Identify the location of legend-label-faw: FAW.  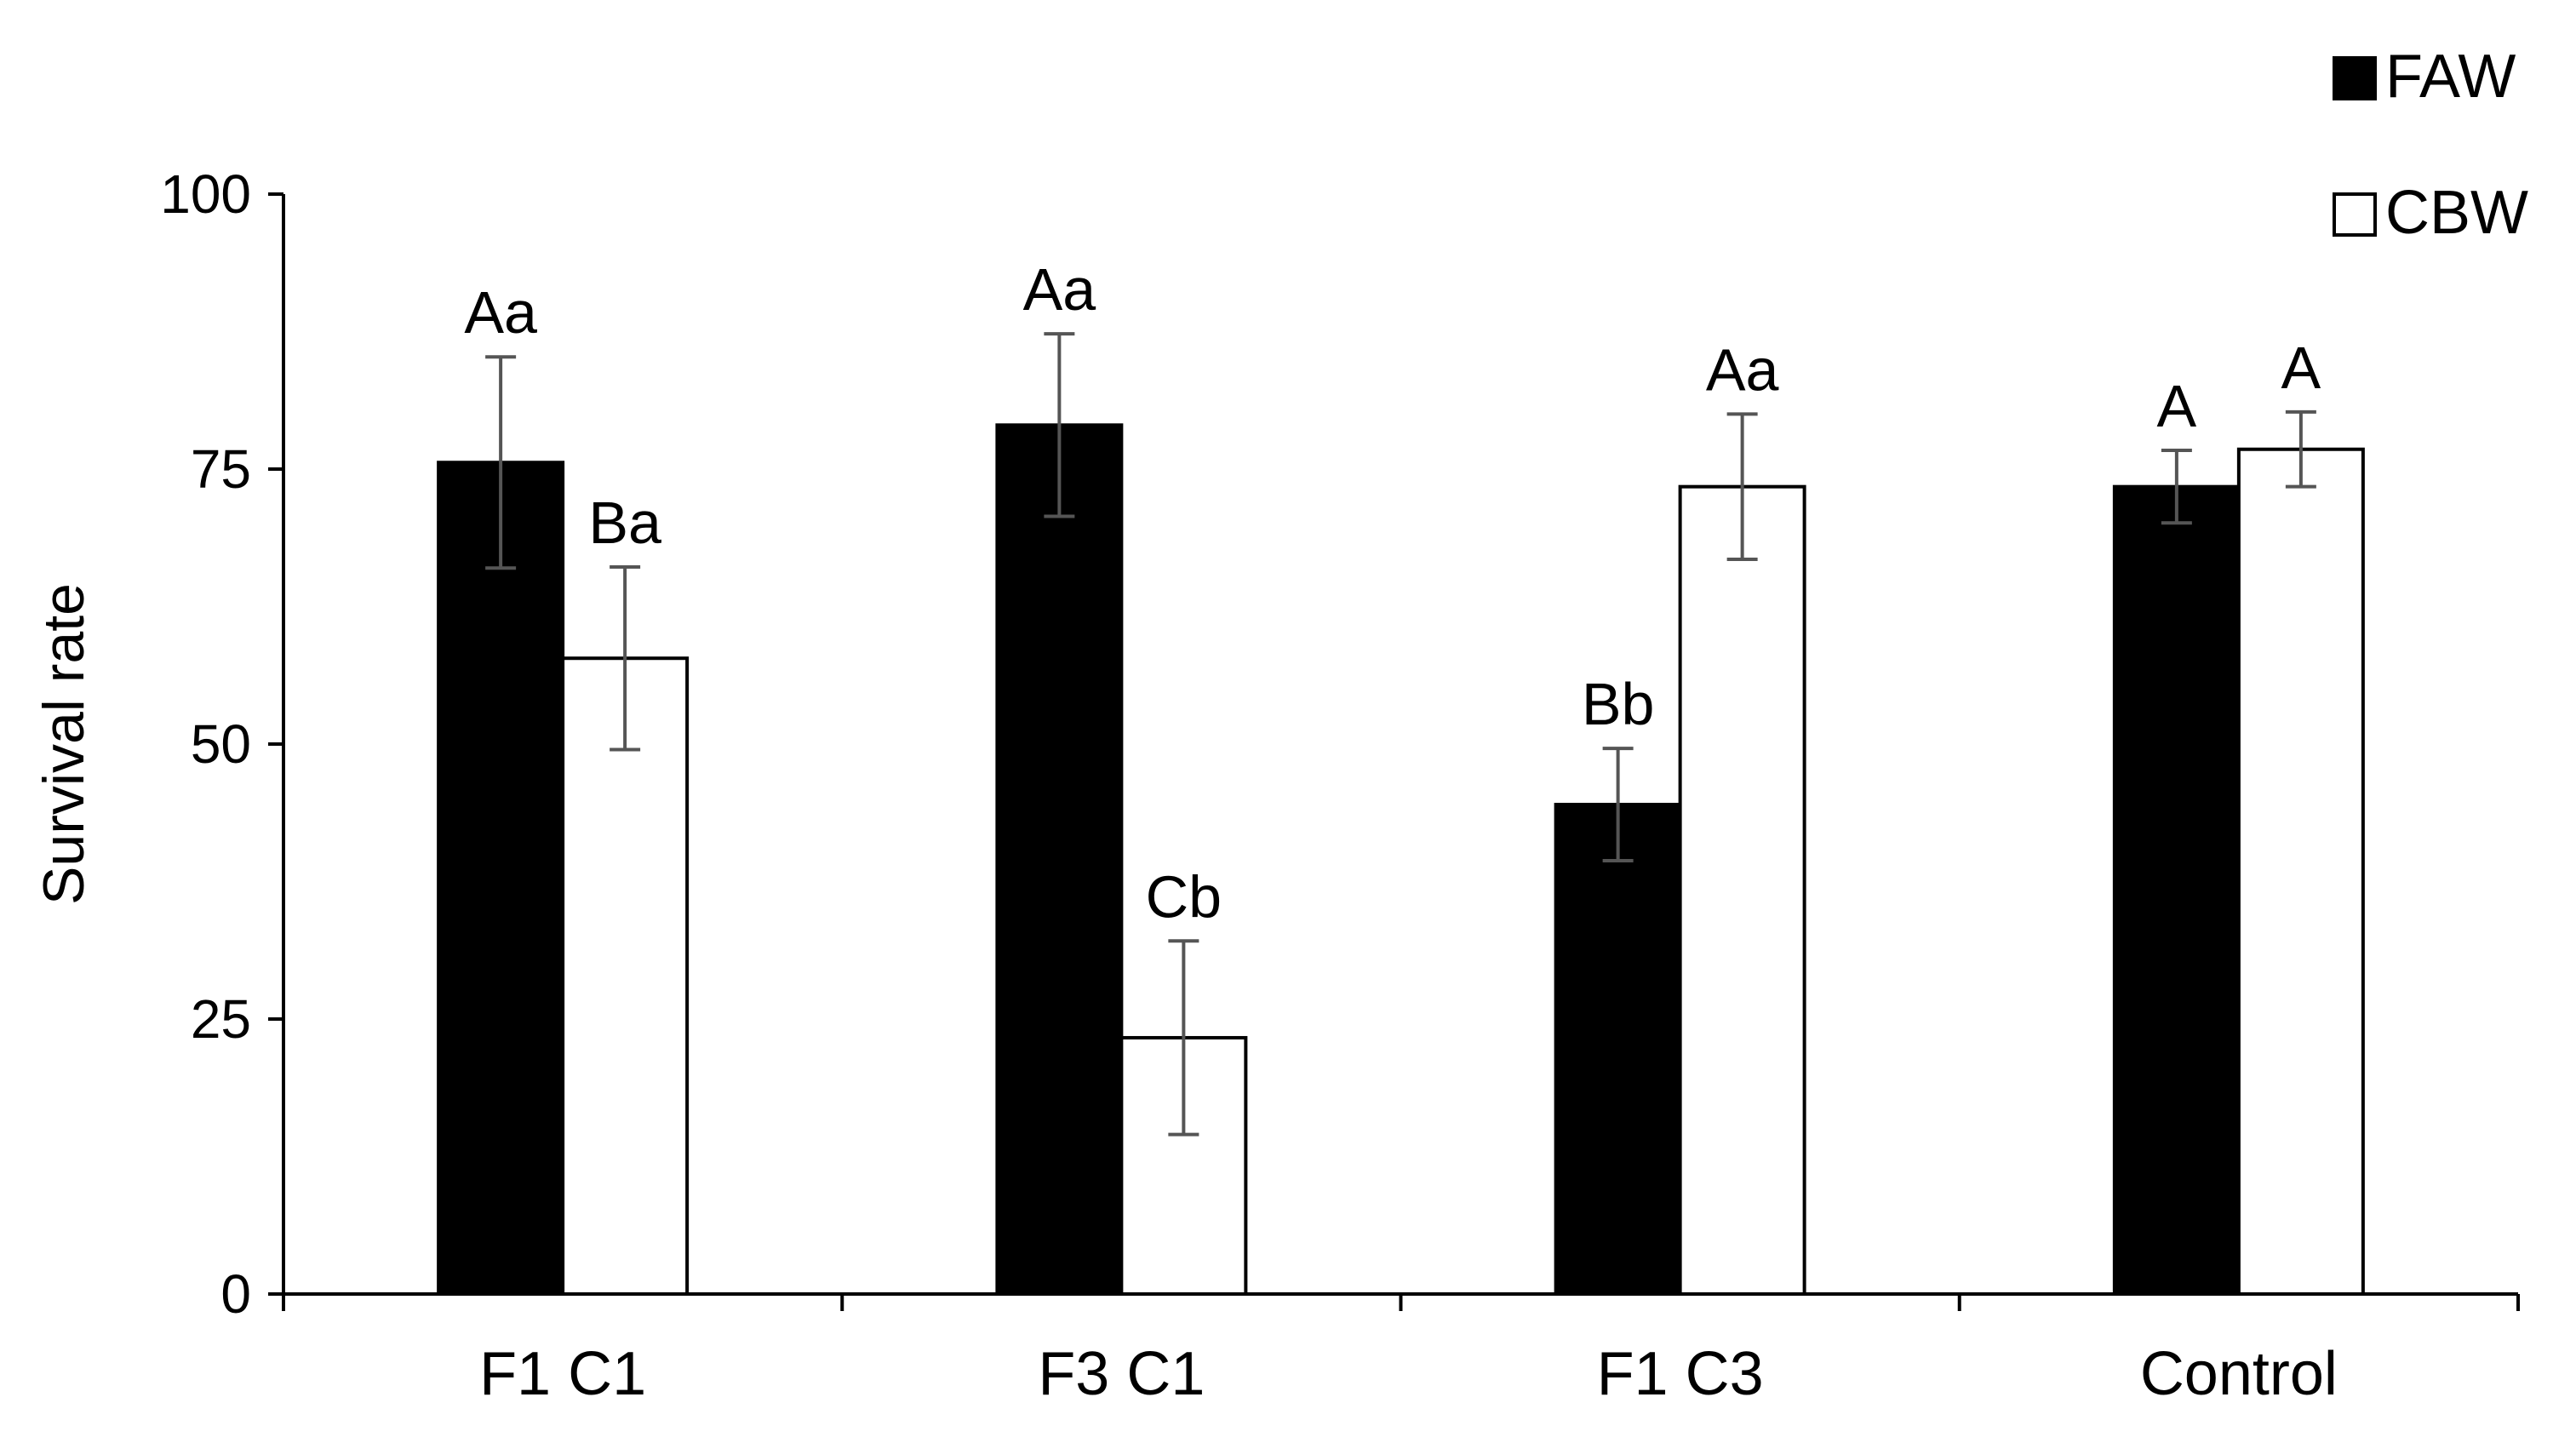
(2450, 77).